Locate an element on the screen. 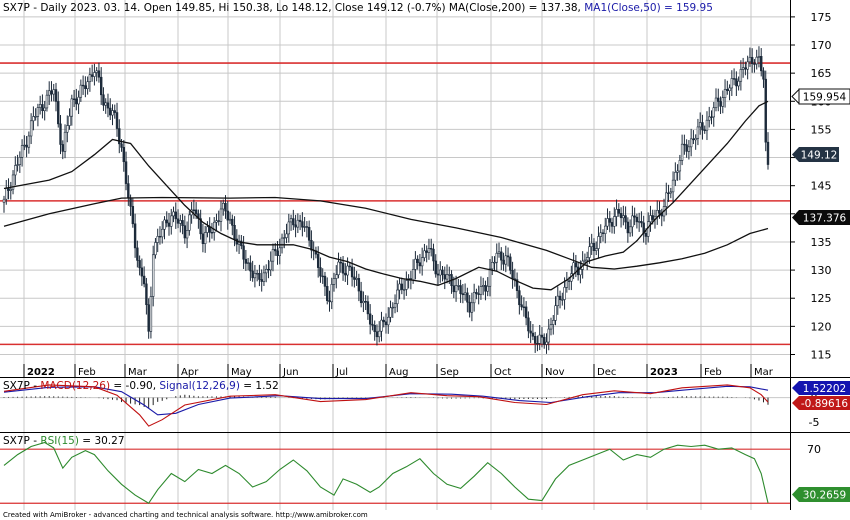 The image size is (850, 520). rsi-vertical-gridlines is located at coordinates (387, 471).